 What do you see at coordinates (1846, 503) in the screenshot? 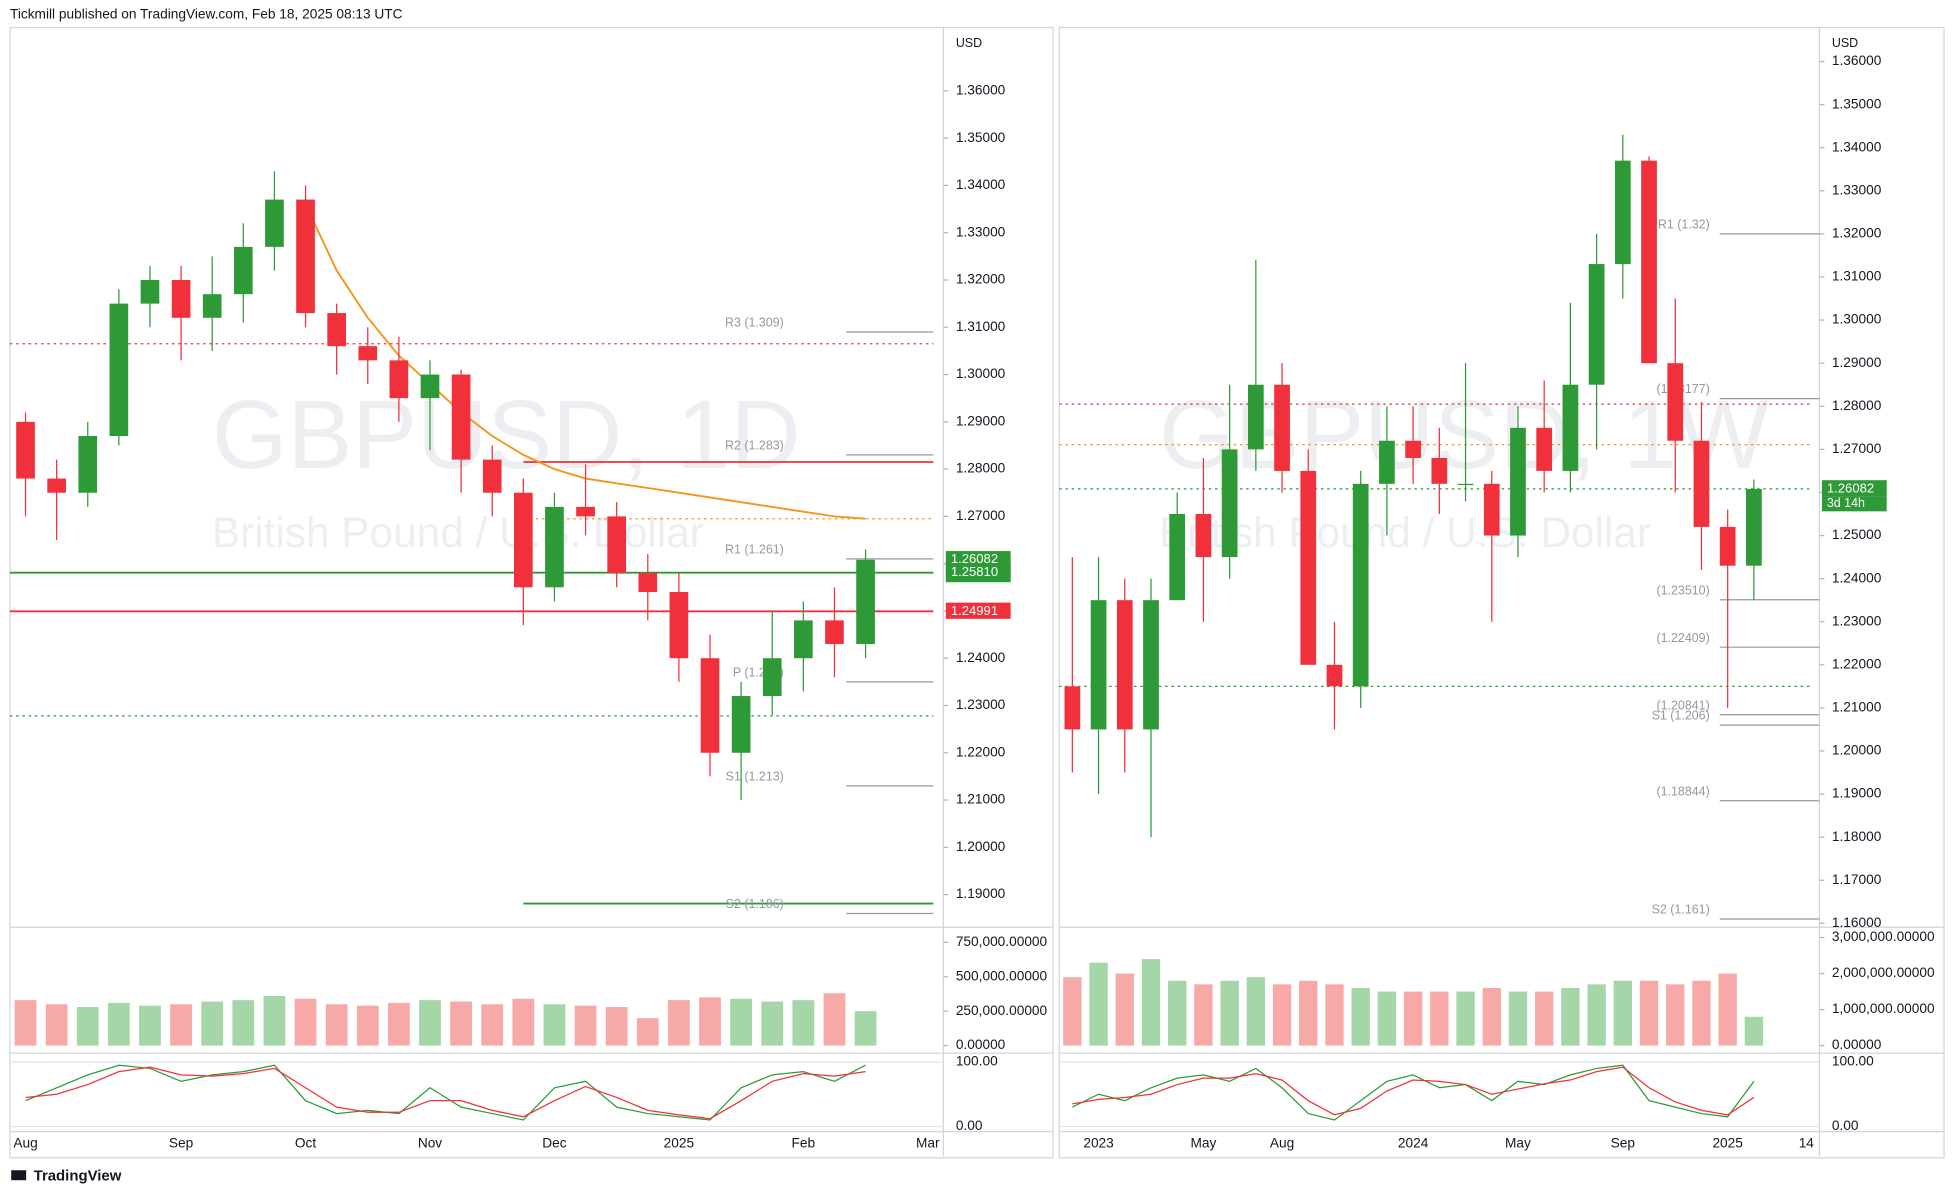
I see `price-tag-sub-label: 3d 14h` at bounding box center [1846, 503].